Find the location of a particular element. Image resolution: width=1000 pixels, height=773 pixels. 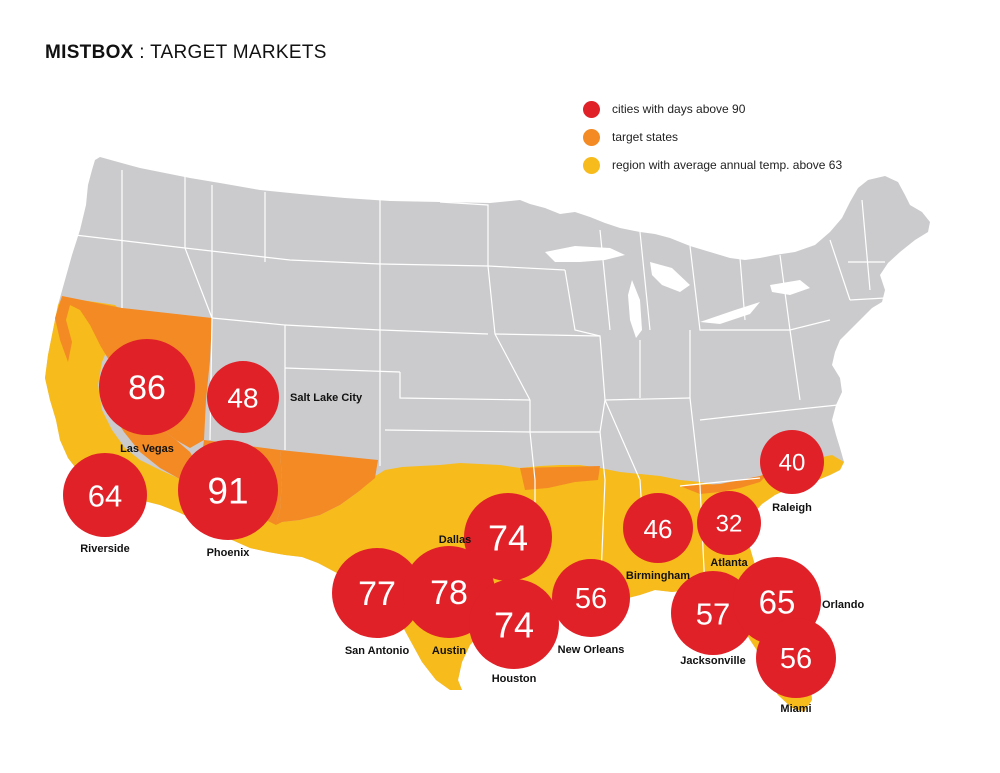

city-label-dallas: Dallas is located at coordinates (455, 540).